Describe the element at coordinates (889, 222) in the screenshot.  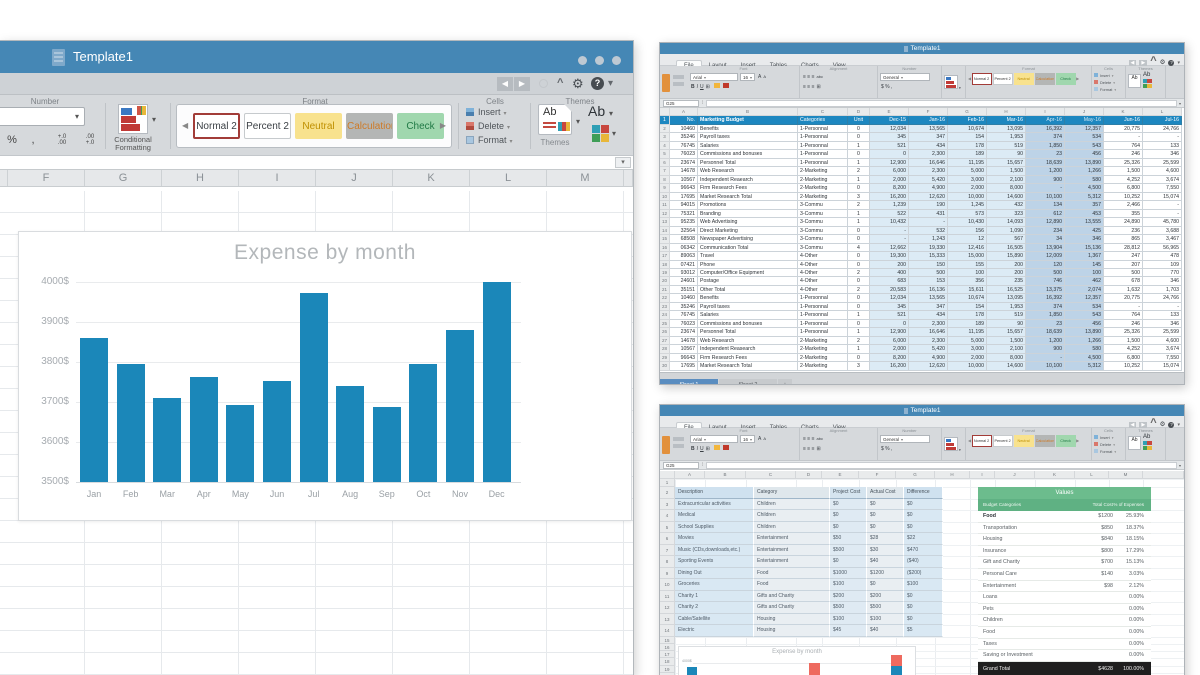
I see `cell: 10,432` at that location.